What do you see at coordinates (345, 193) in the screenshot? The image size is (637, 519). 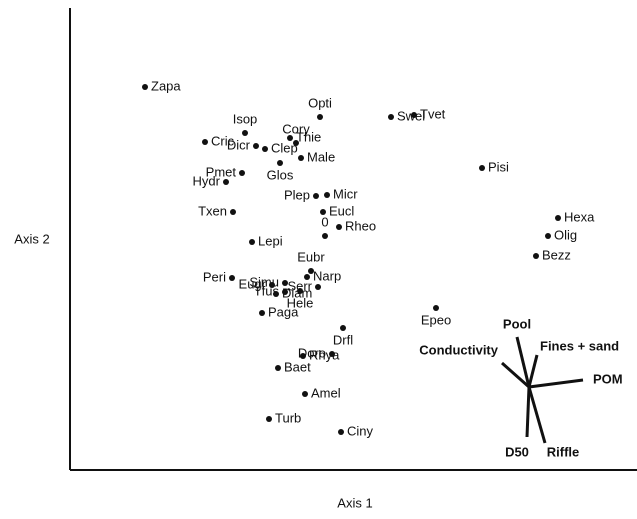 I see `point-label: Micr` at bounding box center [345, 193].